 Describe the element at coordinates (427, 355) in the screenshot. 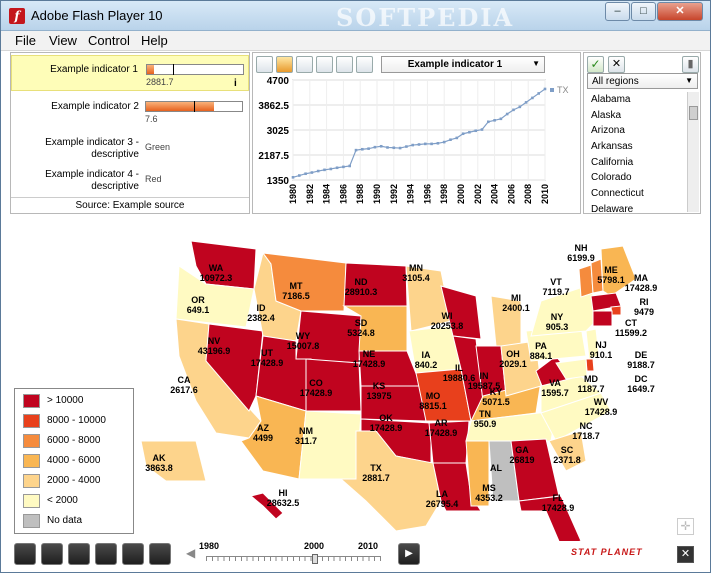

I see `state-code-label: IA` at that location.